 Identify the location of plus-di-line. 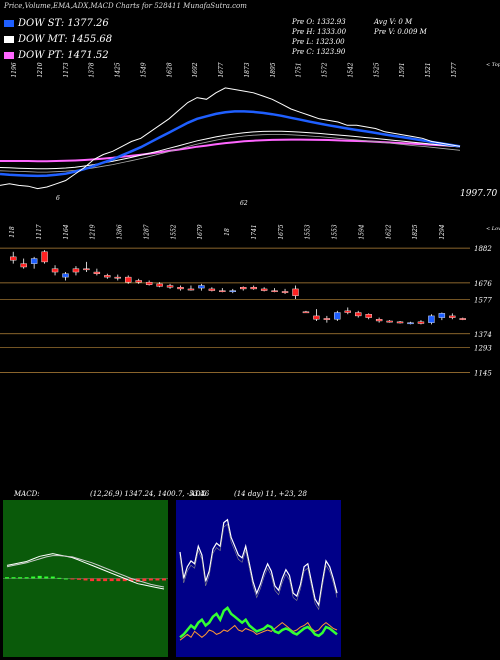
(258, 622).